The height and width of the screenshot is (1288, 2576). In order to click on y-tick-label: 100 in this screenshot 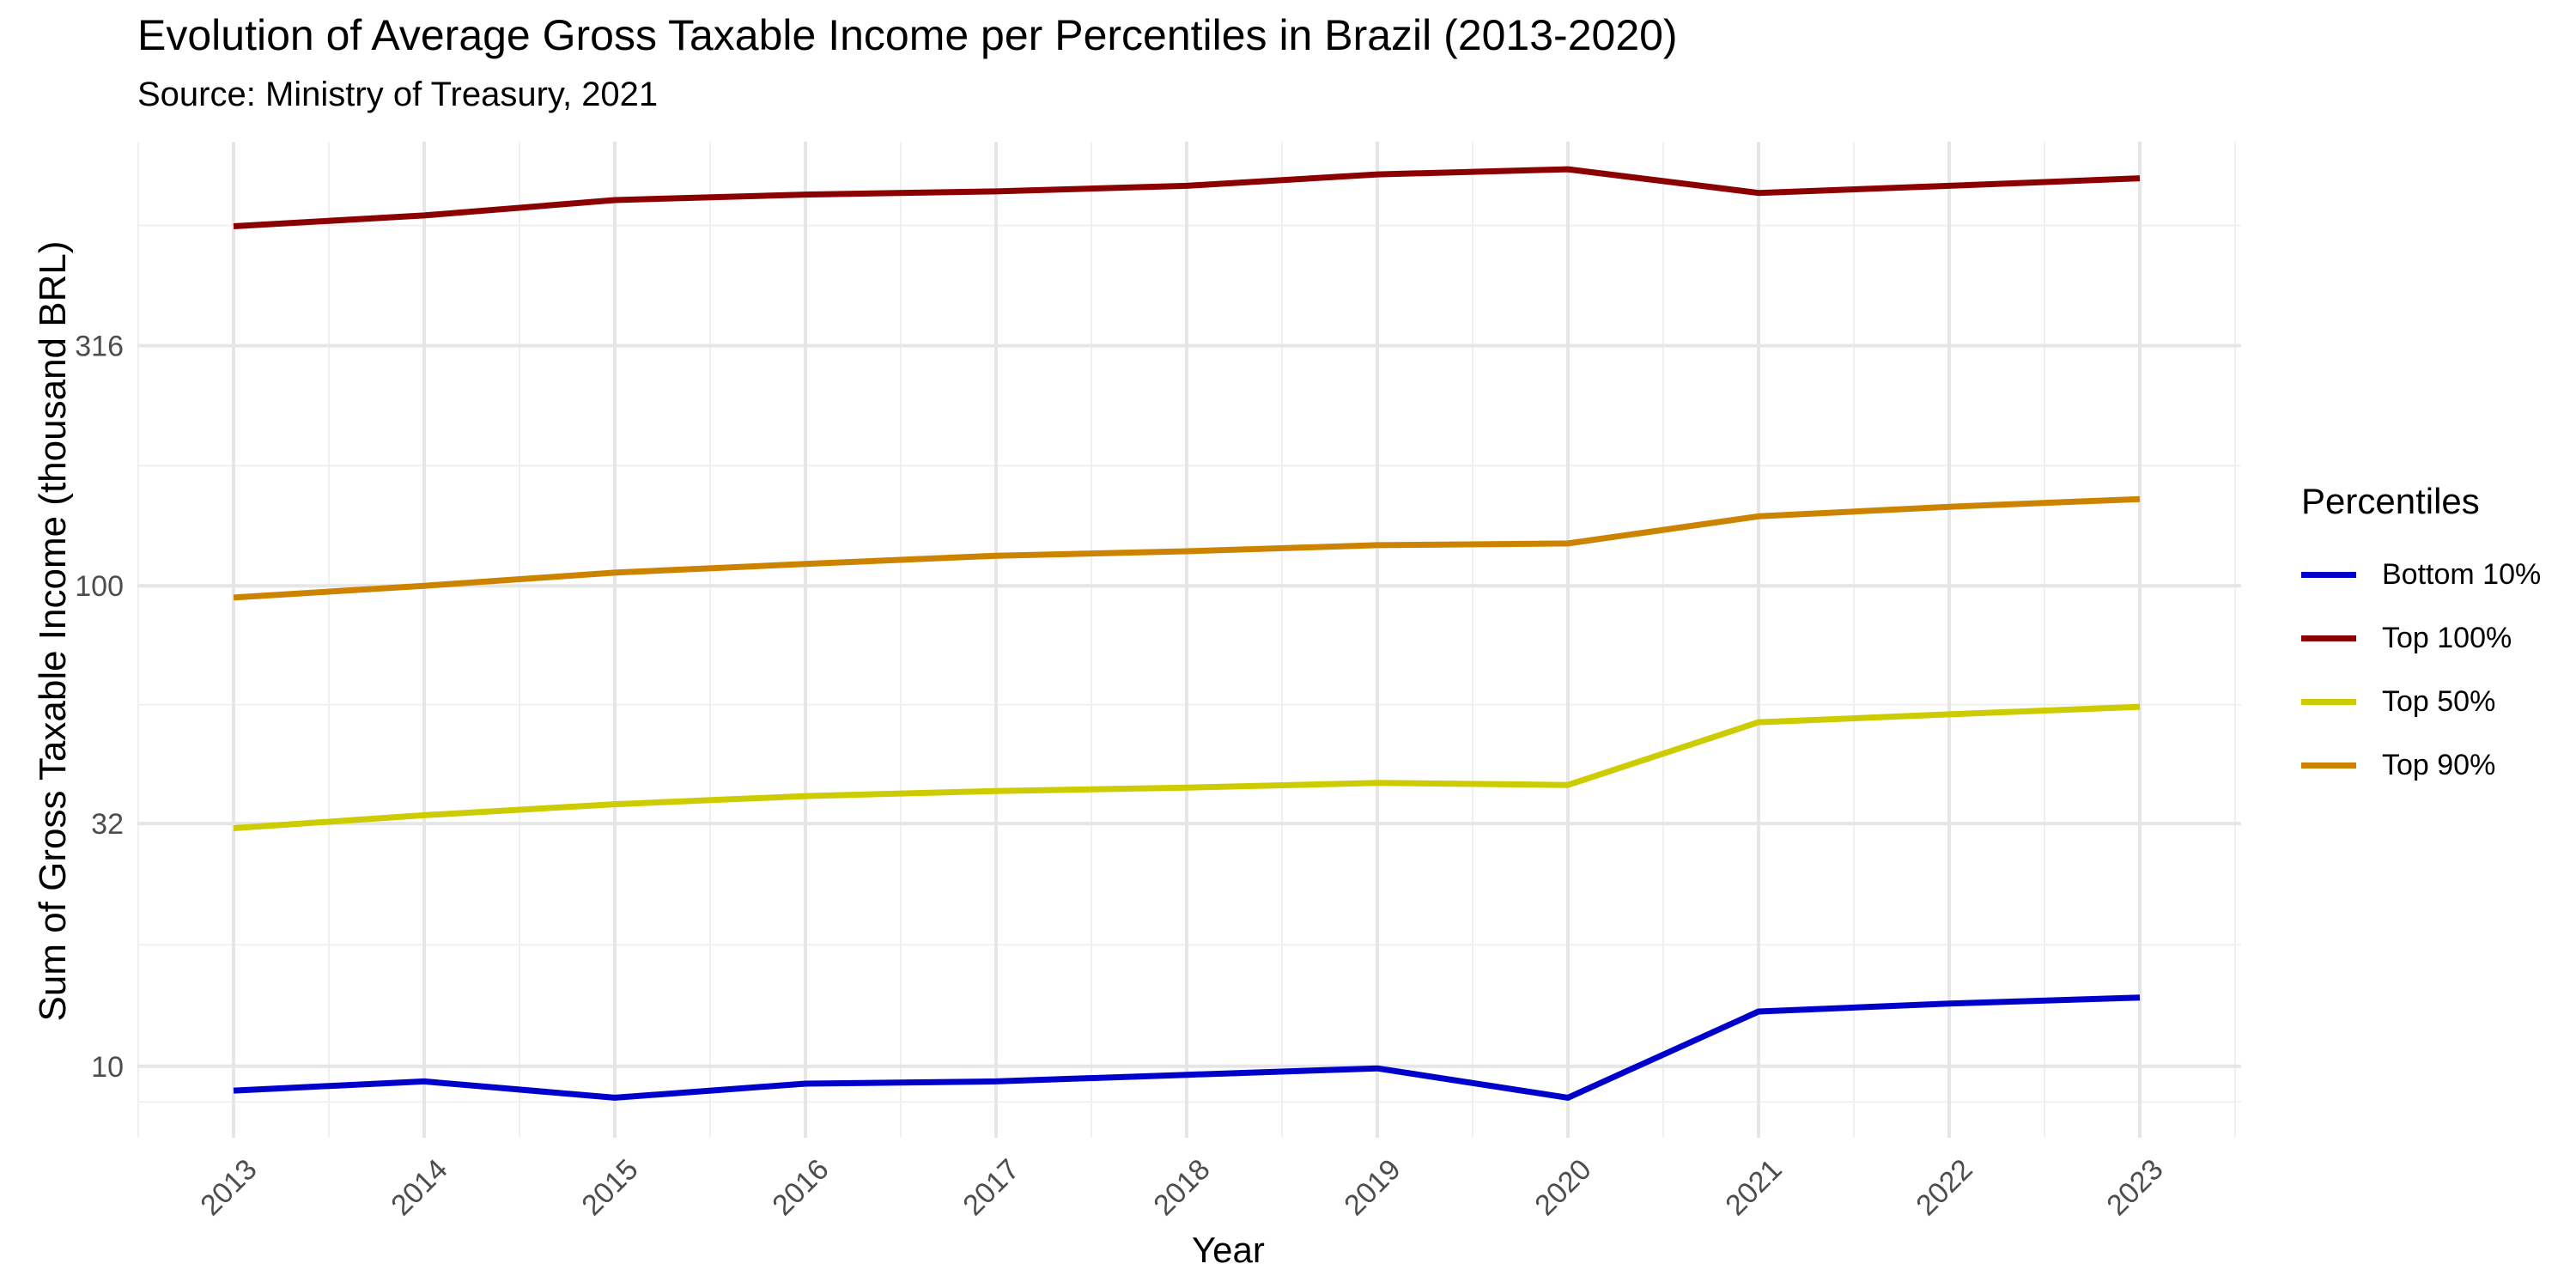, I will do `click(99, 587)`.